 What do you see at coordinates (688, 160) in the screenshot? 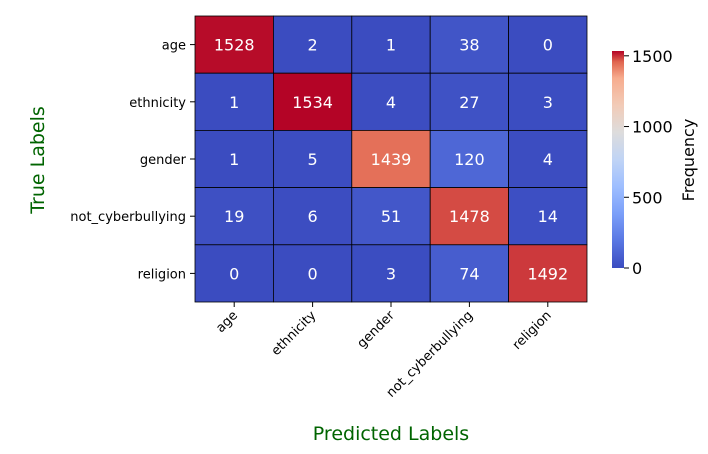
I see `colorbar-label: Frequency` at bounding box center [688, 160].